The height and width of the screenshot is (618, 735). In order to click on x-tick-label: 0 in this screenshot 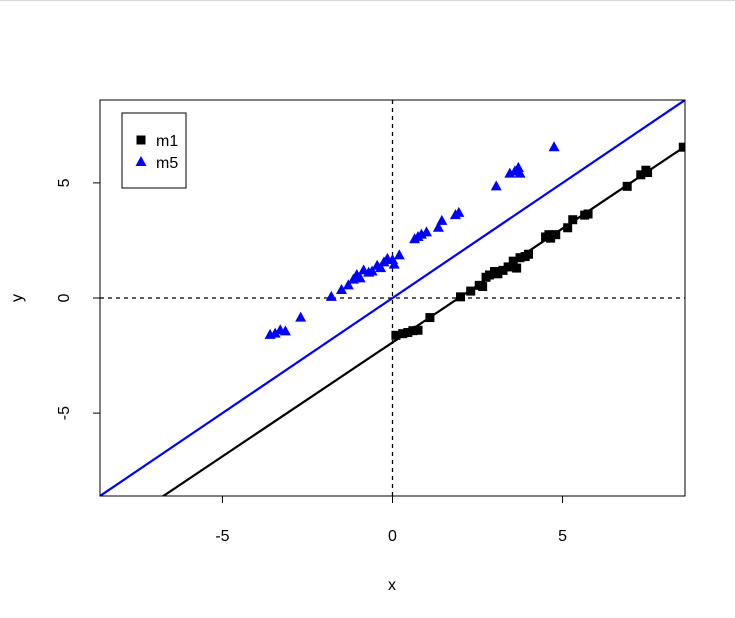, I will do `click(392, 536)`.